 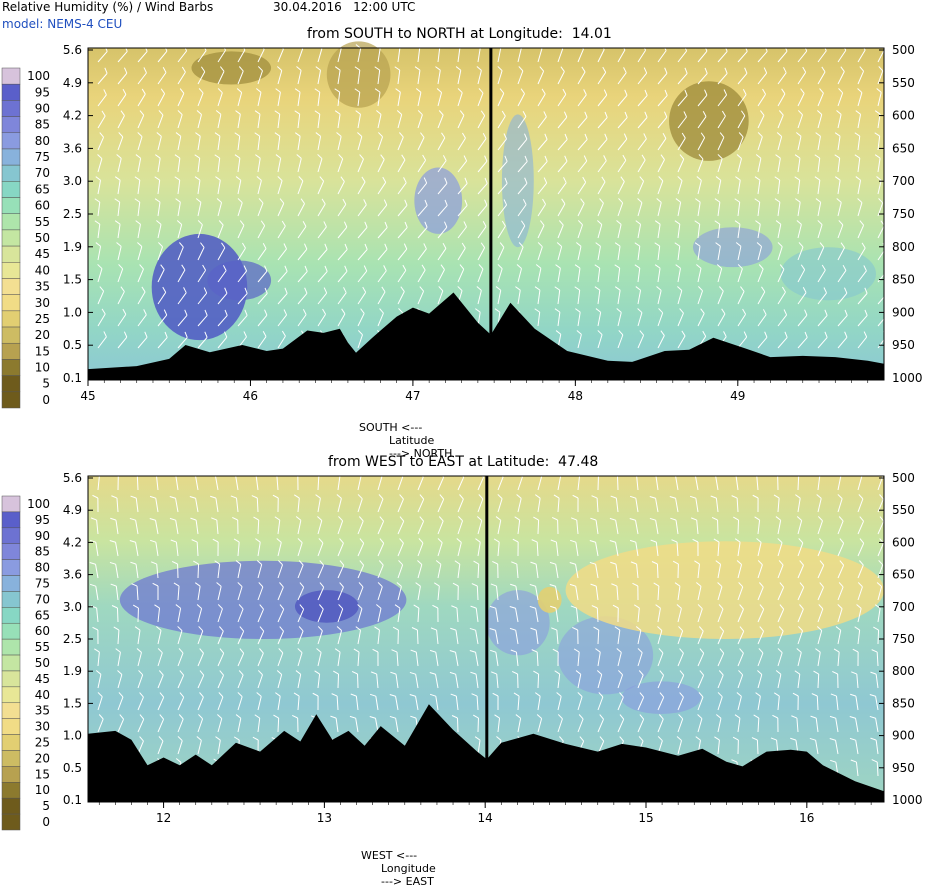 I want to click on x-axis-left-label: SOUTH <---, so click(x=390, y=427).